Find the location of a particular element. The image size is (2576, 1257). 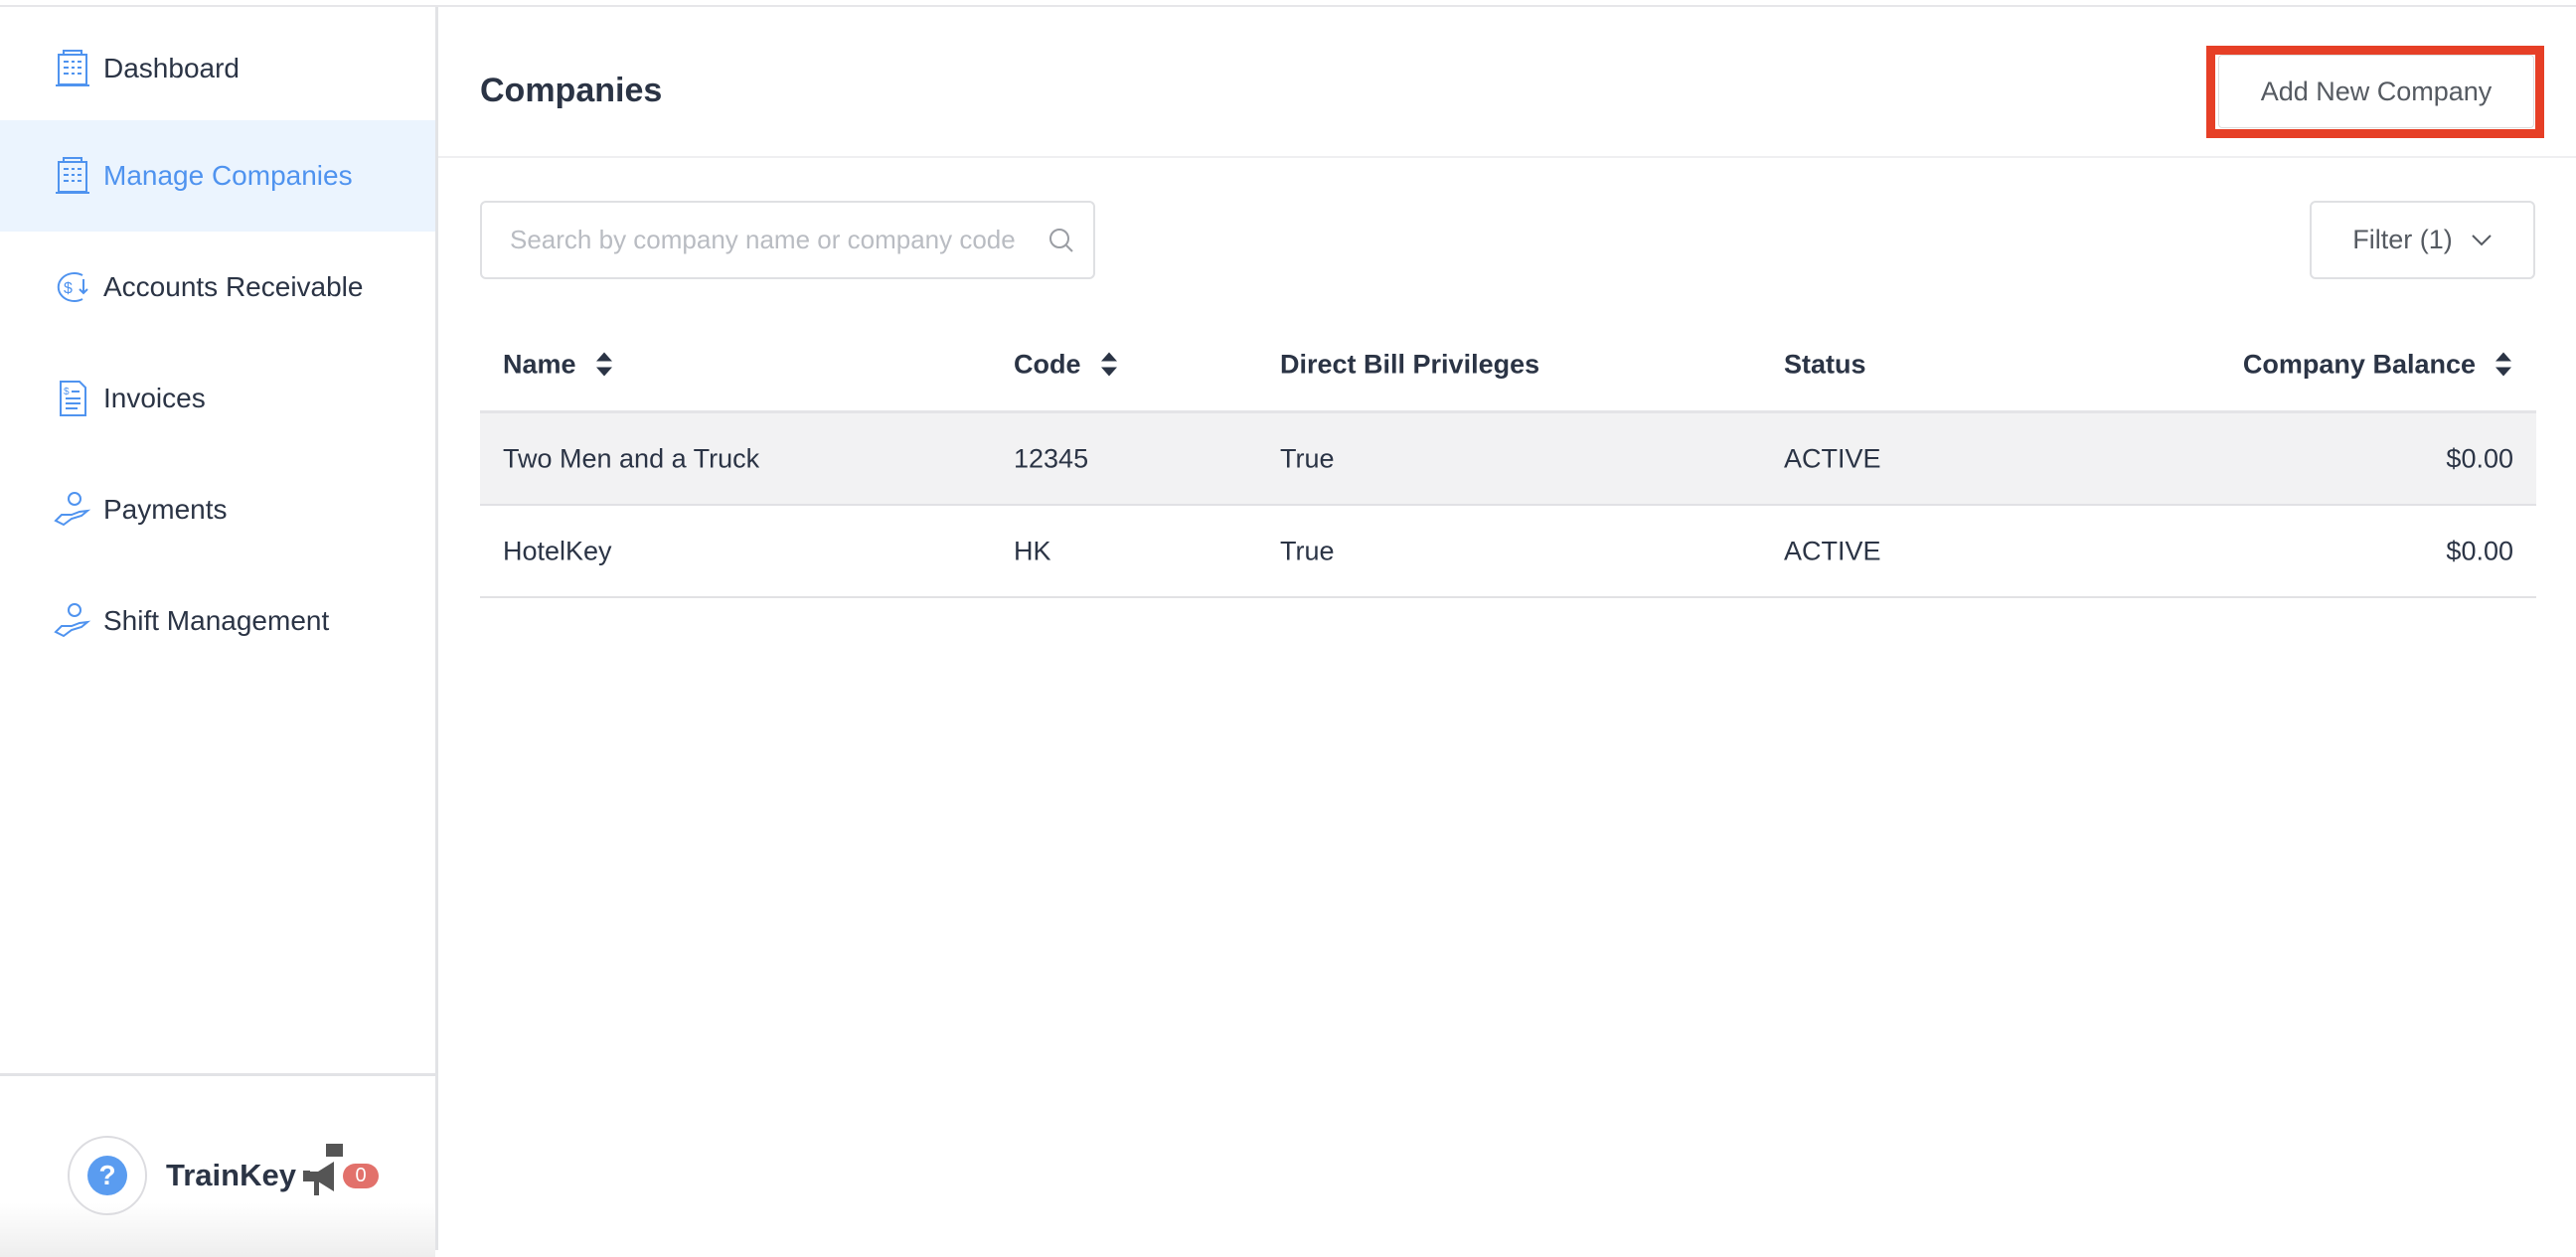

column-header-code: Code is located at coordinates (1066, 364).